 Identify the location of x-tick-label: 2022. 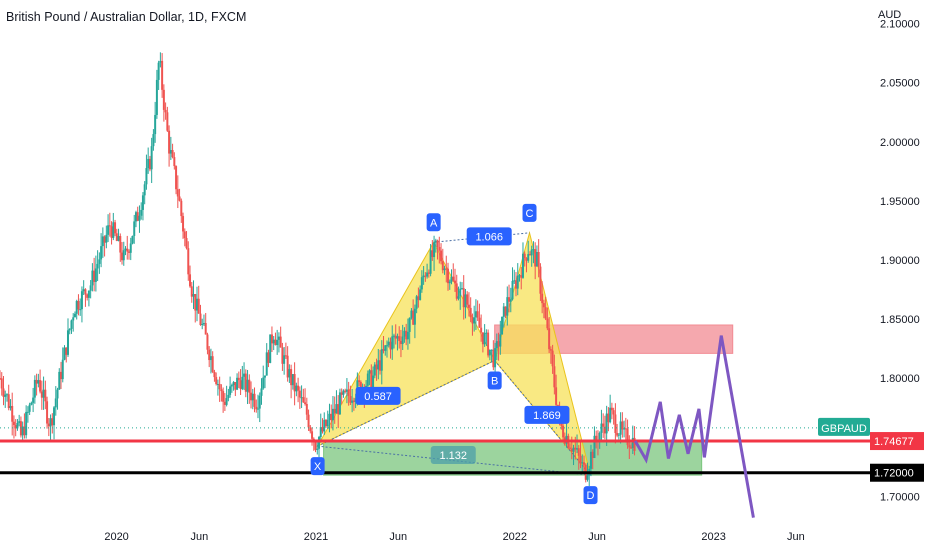
(515, 537).